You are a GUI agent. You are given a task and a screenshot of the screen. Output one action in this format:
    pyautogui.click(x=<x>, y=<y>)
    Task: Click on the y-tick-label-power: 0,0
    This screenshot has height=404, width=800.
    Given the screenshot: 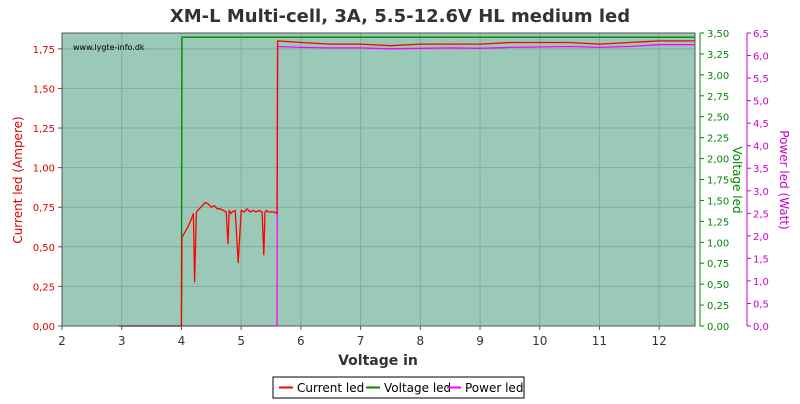 What is the action you would take?
    pyautogui.click(x=761, y=327)
    